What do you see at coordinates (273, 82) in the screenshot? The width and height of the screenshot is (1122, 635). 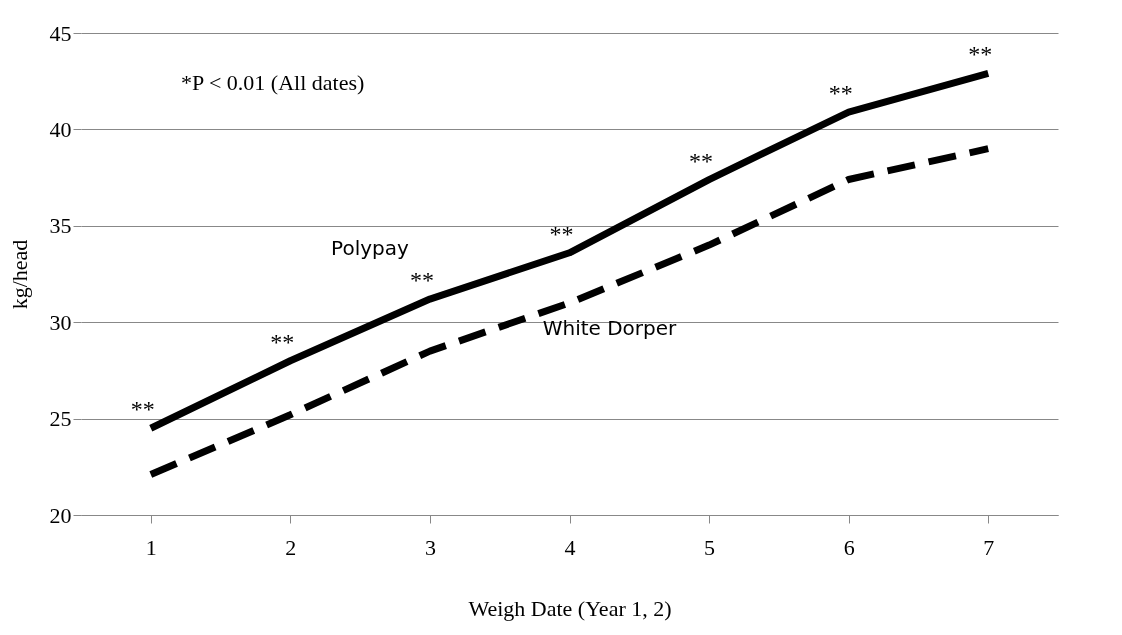 I see `annotation: *P < 0.01 (All dates)` at bounding box center [273, 82].